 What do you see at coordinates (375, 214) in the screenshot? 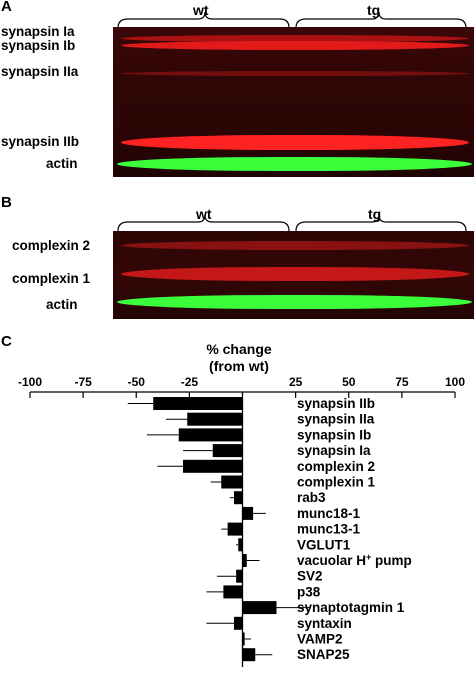
I see `group-label-tg-b: tg` at bounding box center [375, 214].